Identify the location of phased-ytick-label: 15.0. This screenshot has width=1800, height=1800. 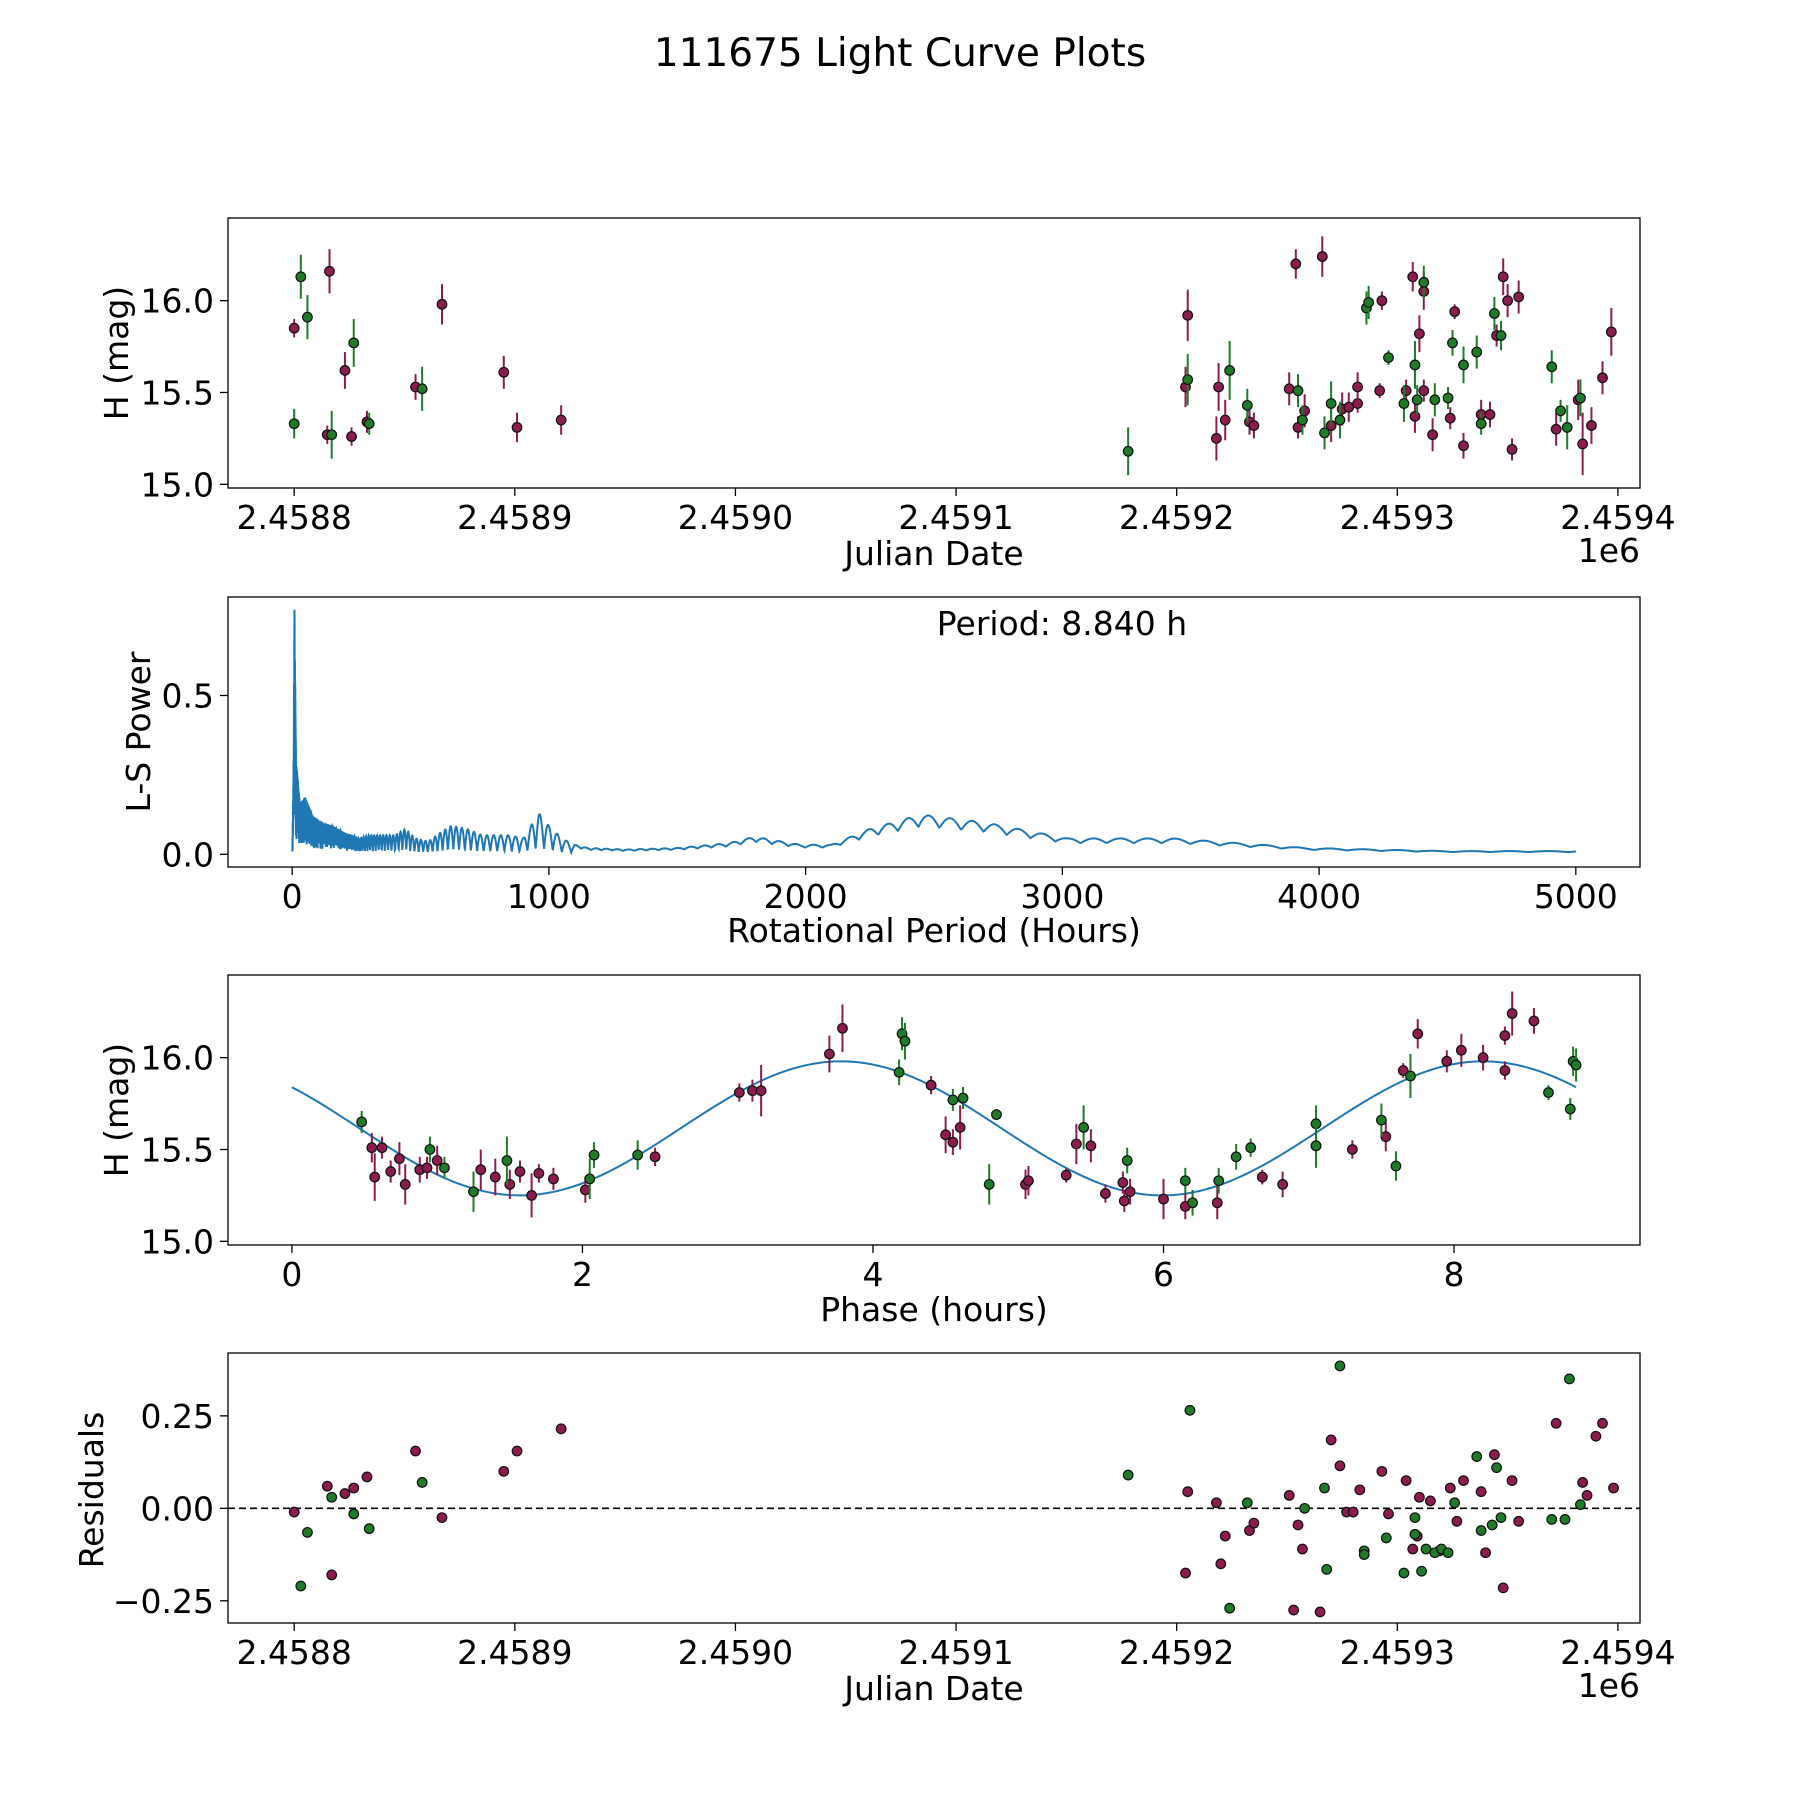
(177, 1241).